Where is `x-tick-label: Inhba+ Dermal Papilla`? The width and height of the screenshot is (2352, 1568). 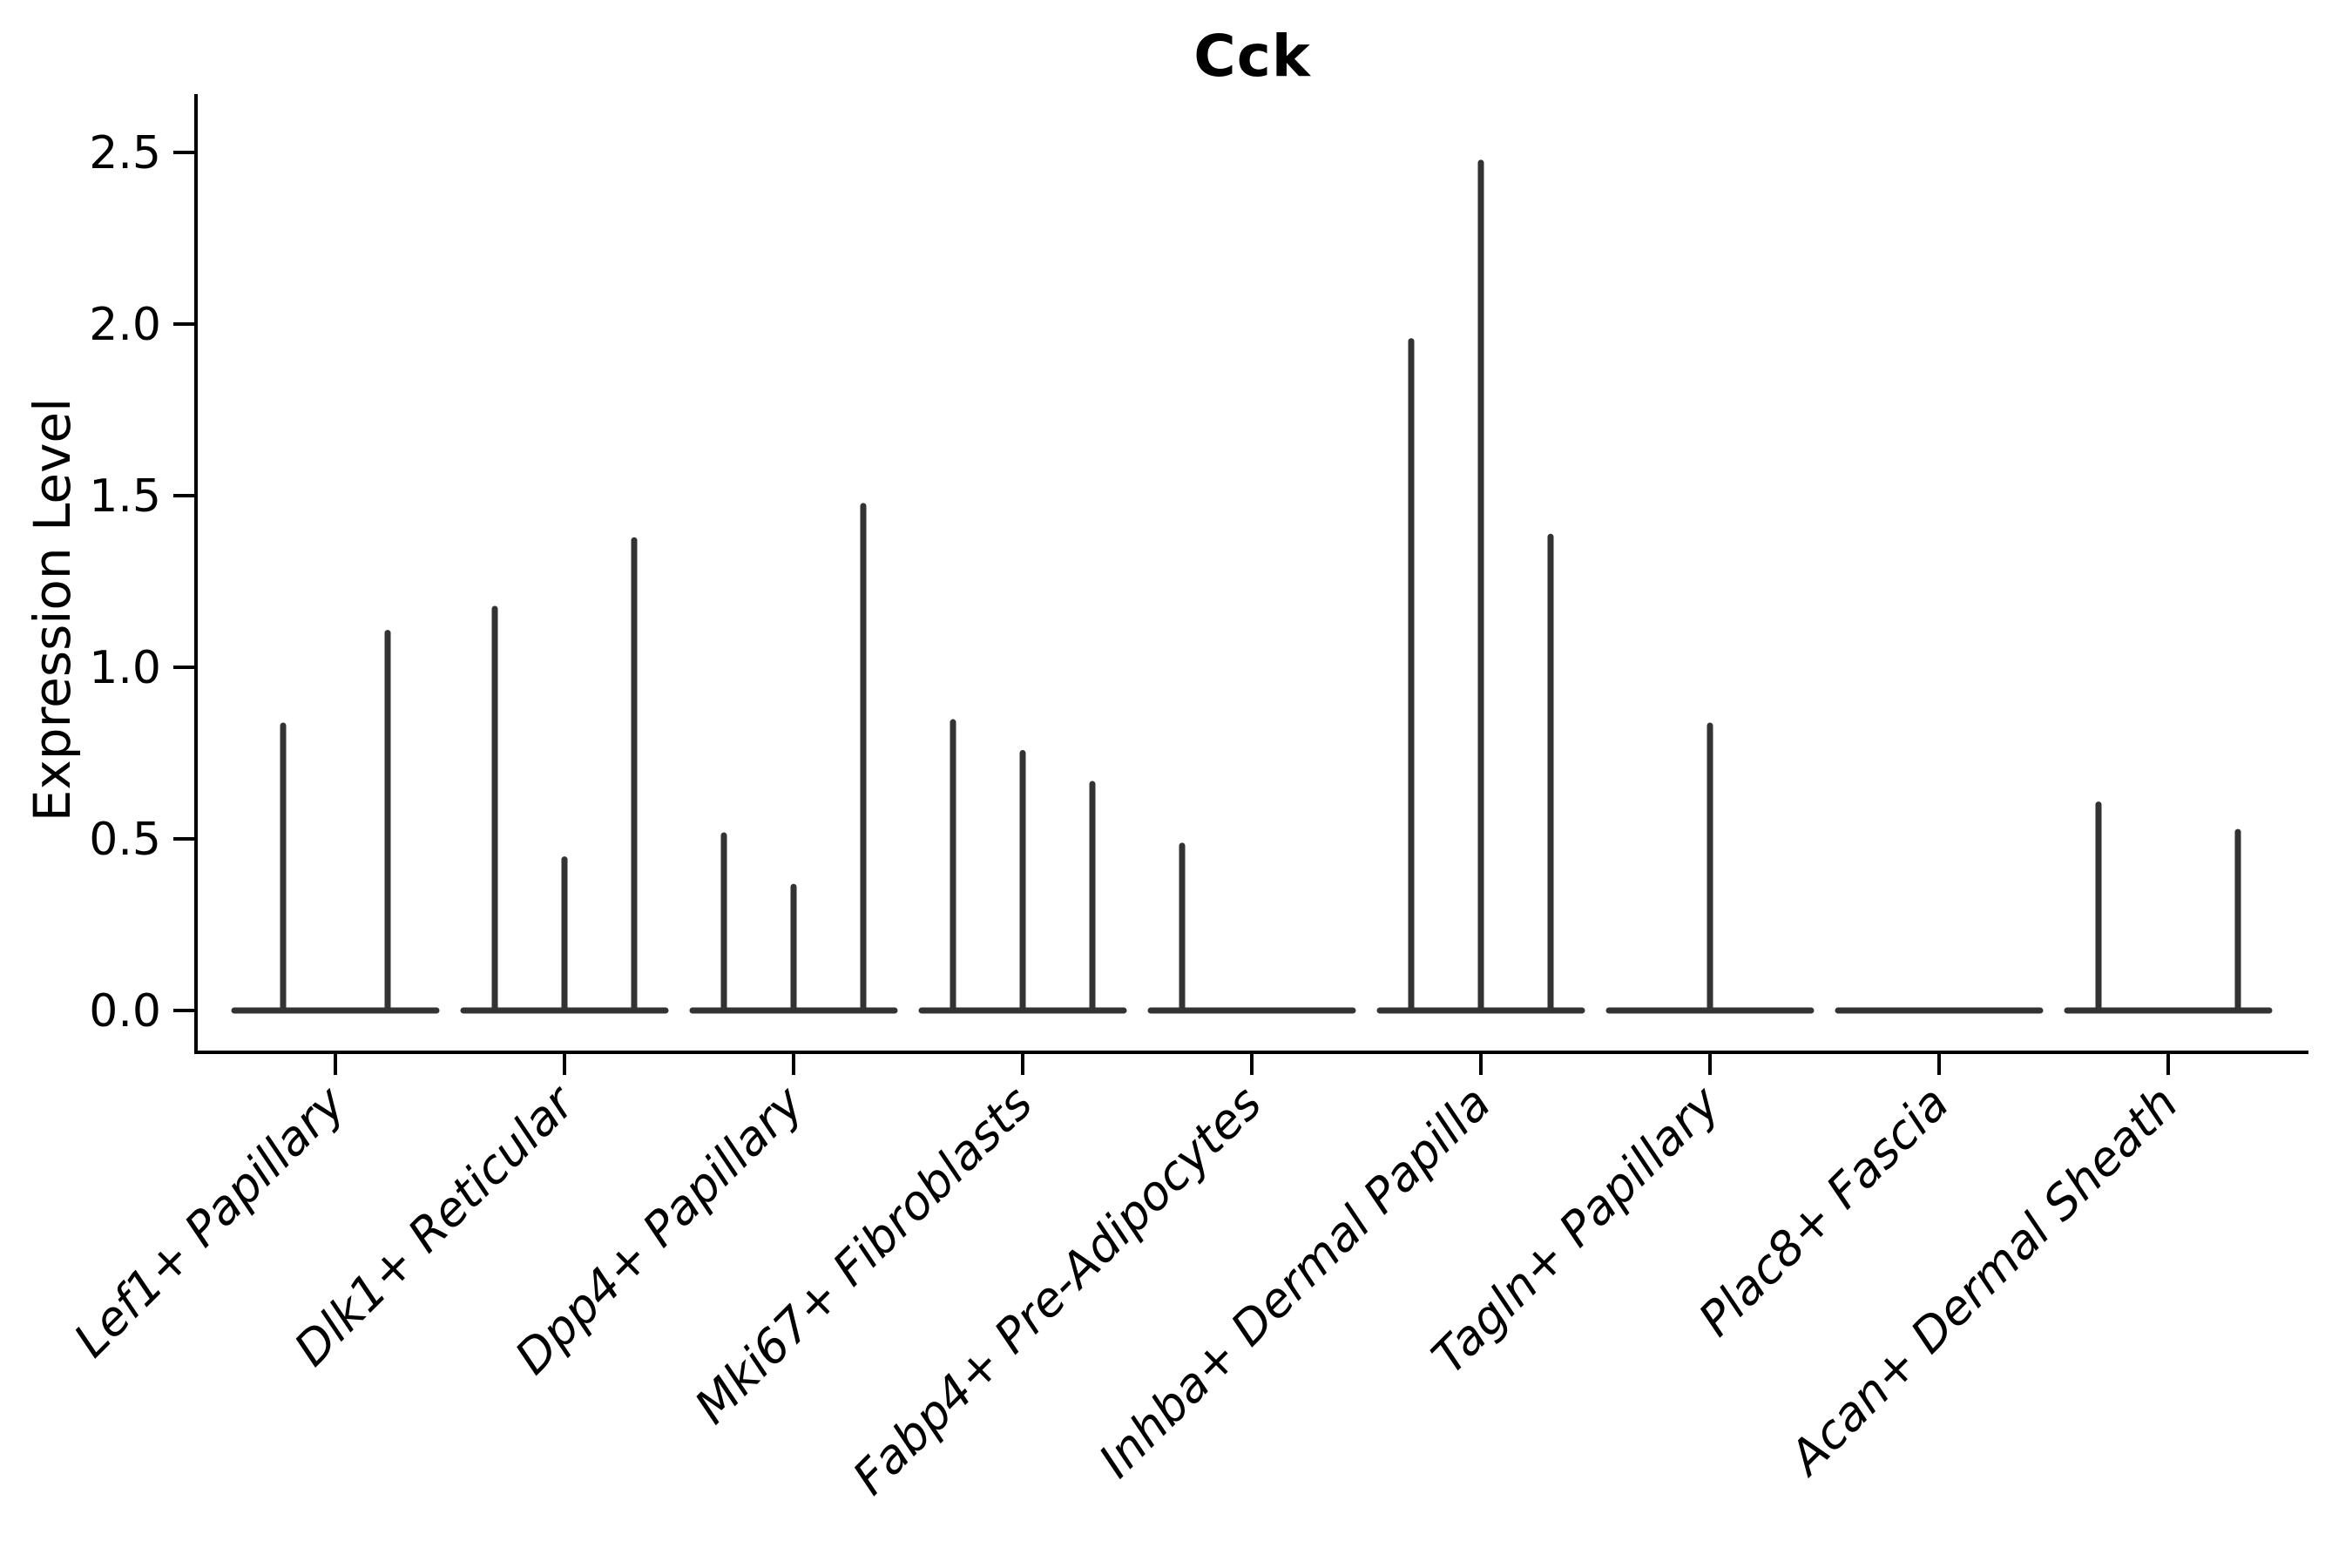
x-tick-label: Inhba+ Dermal Papilla is located at coordinates (1294, 1282).